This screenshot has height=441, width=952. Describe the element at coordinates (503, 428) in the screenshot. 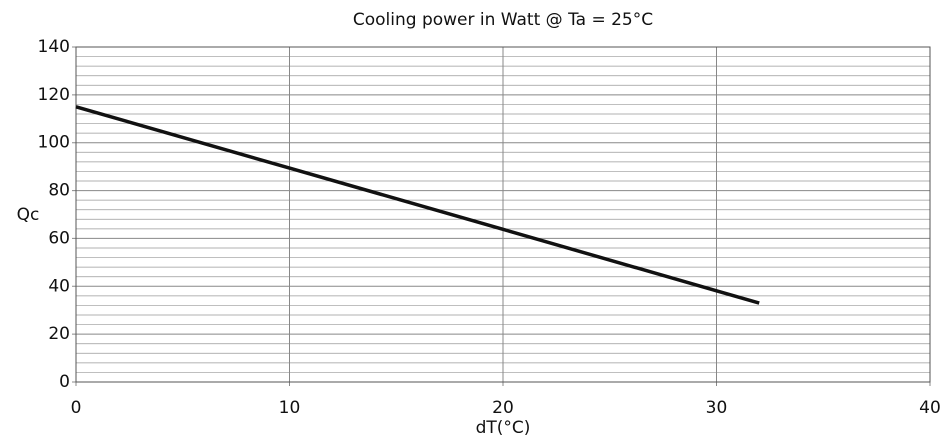

I see `x-axis-label: dT(°C)` at that location.